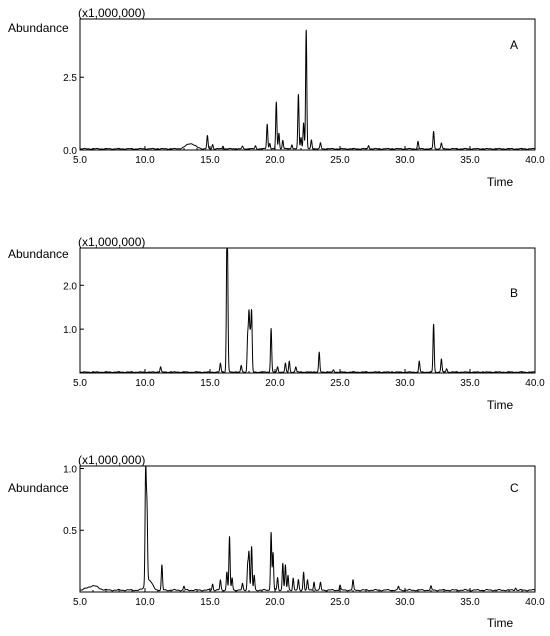 The image size is (550, 636). I want to click on panel-b-x-tick-label: 20.0, so click(275, 383).